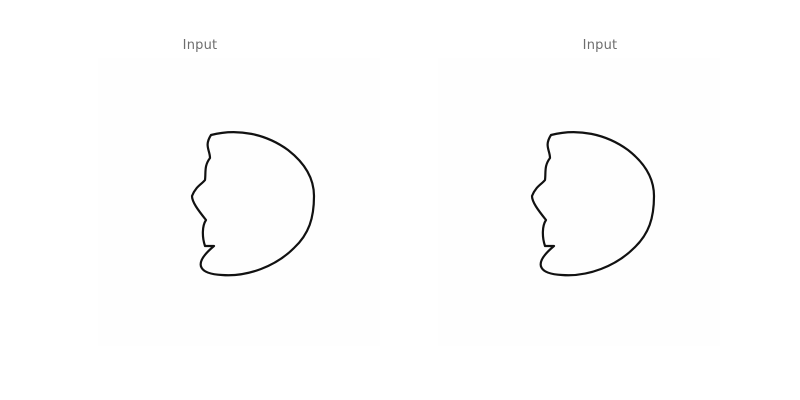 Image resolution: width=800 pixels, height=400 pixels. I want to click on object-contour-right, so click(593, 204).